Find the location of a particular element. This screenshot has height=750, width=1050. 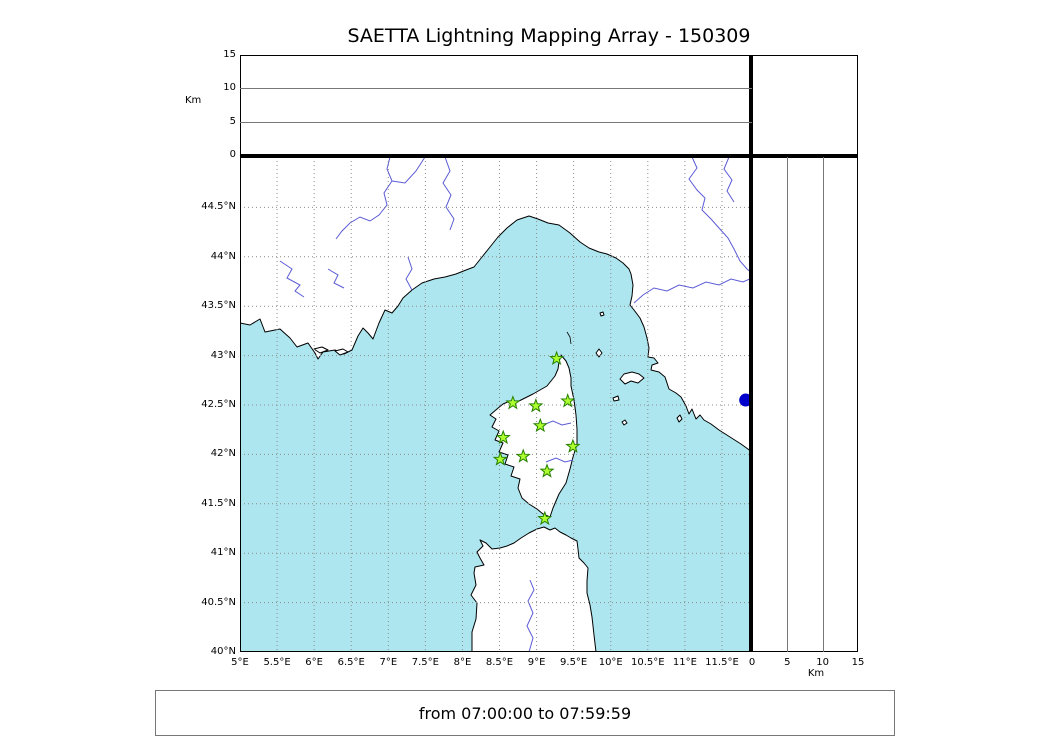

lon-tick-label: 10°E is located at coordinates (610, 662).